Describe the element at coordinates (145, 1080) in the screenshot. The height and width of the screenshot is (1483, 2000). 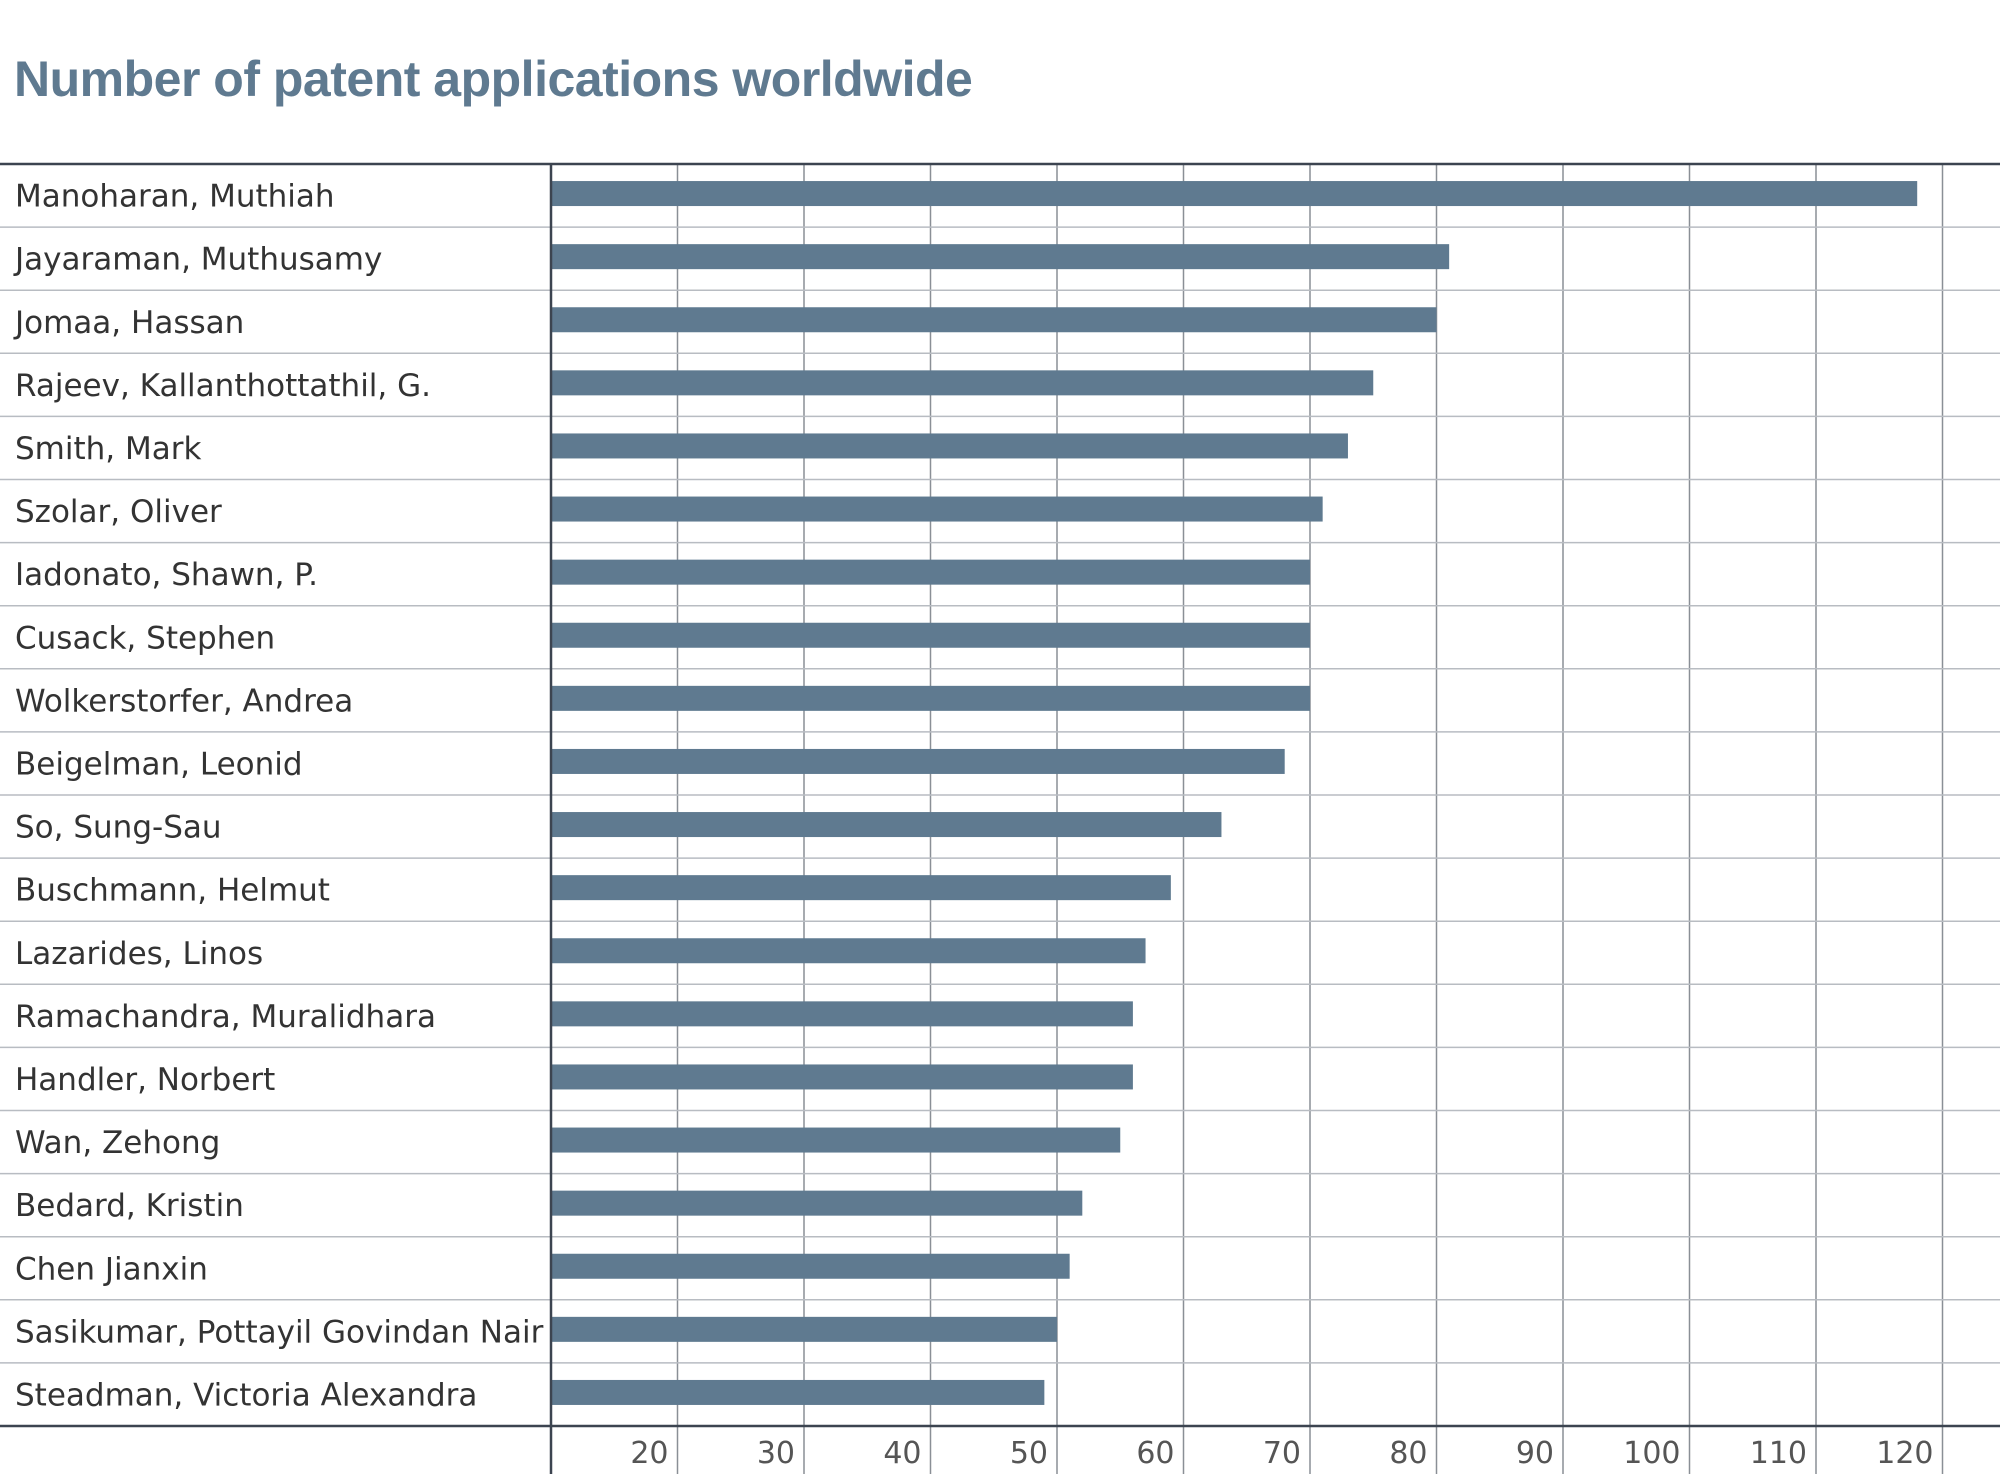
I see `category-label: Handler, Norbert` at that location.